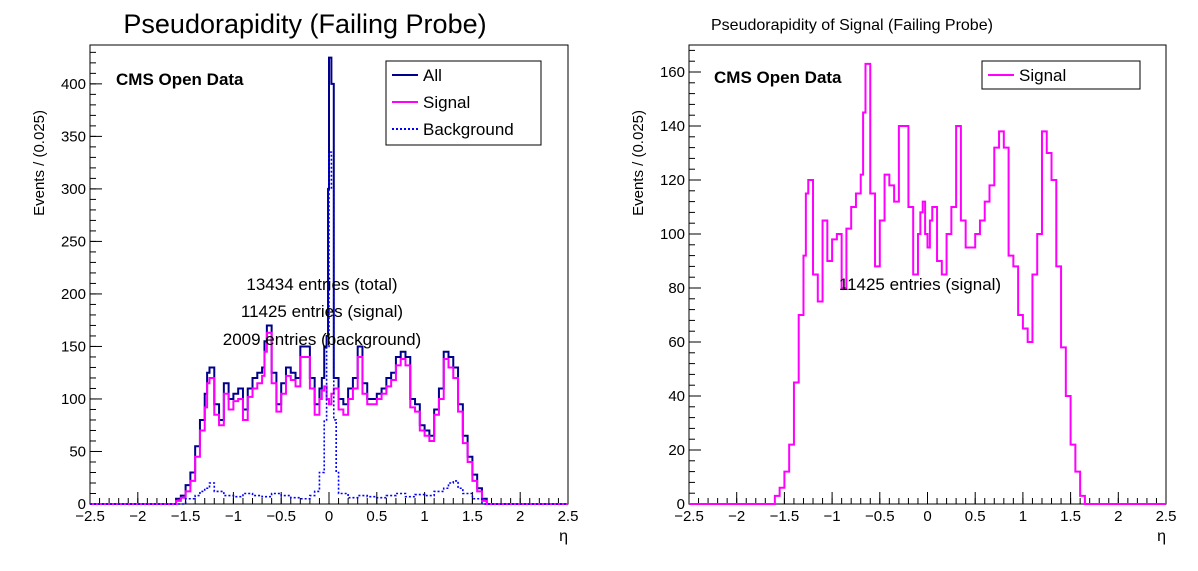 The image size is (1198, 571). What do you see at coordinates (676, 450) in the screenshot?
I see `y-tick-label: 20` at bounding box center [676, 450].